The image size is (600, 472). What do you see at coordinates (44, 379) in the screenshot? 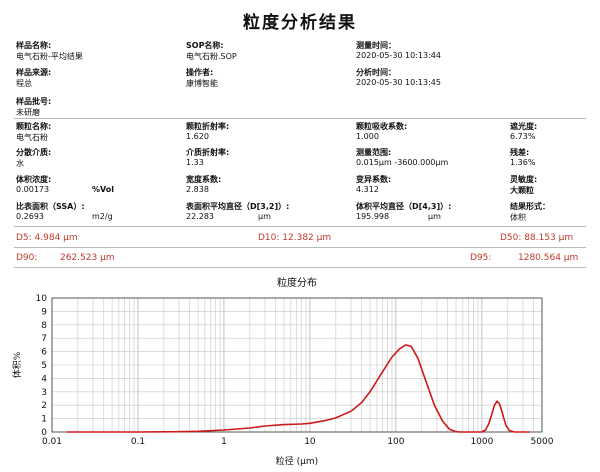
I see `y-tick-label: 4` at bounding box center [44, 379].